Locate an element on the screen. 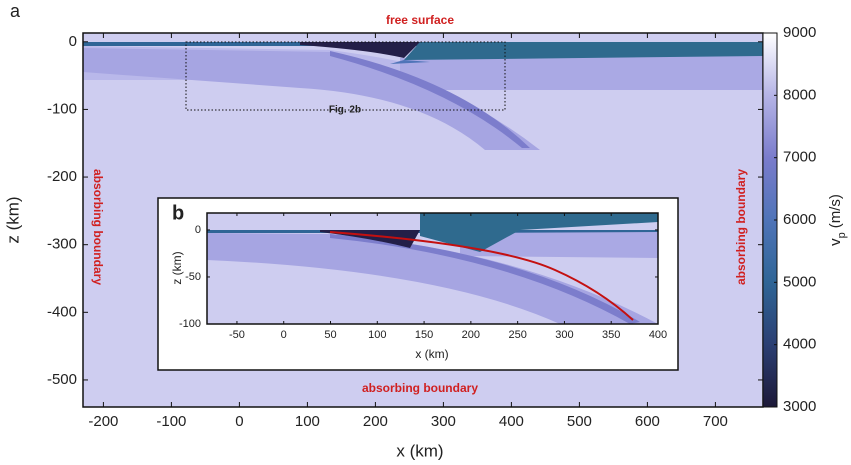 The height and width of the screenshot is (465, 851). colorbar-tick-label: 6000 is located at coordinates (799, 219).